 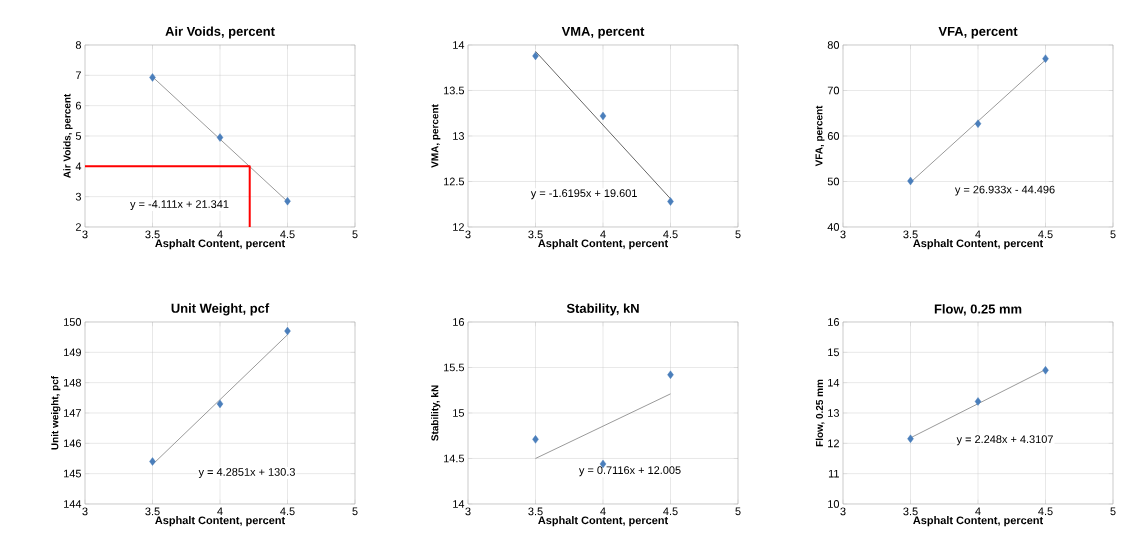 I want to click on y-tick-label: 50, so click(x=833, y=181).